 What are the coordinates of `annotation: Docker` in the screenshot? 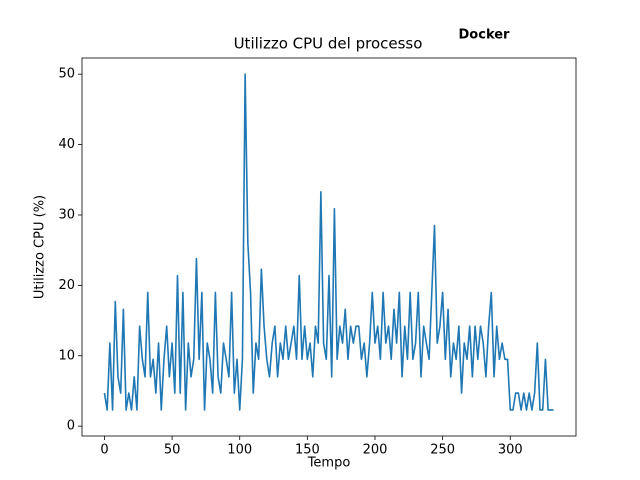 It's located at (485, 35).